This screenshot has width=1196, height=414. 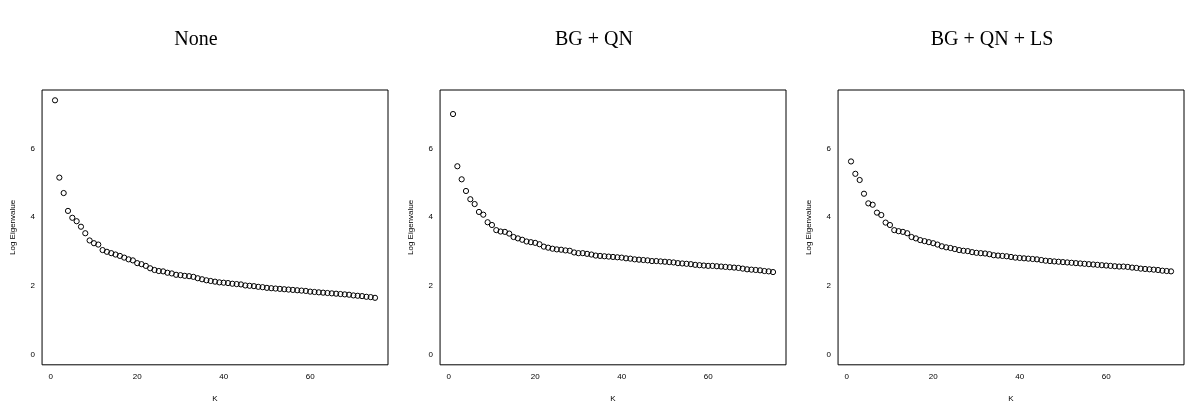 What do you see at coordinates (992, 38) in the screenshot?
I see `chart-title: BG + QN + LS` at bounding box center [992, 38].